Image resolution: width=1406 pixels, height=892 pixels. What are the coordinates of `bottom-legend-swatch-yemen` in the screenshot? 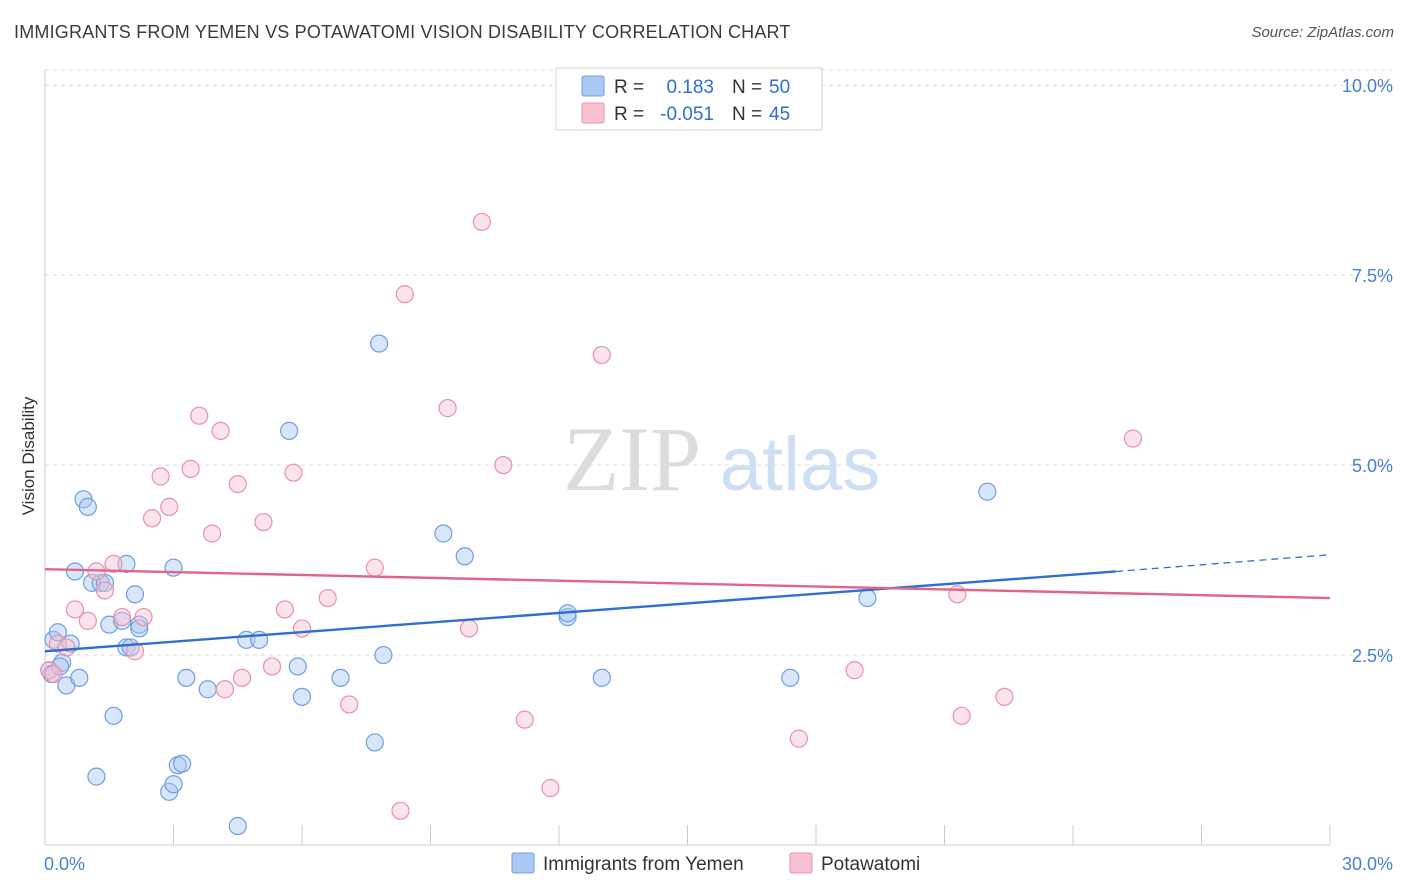 It's located at (523, 863).